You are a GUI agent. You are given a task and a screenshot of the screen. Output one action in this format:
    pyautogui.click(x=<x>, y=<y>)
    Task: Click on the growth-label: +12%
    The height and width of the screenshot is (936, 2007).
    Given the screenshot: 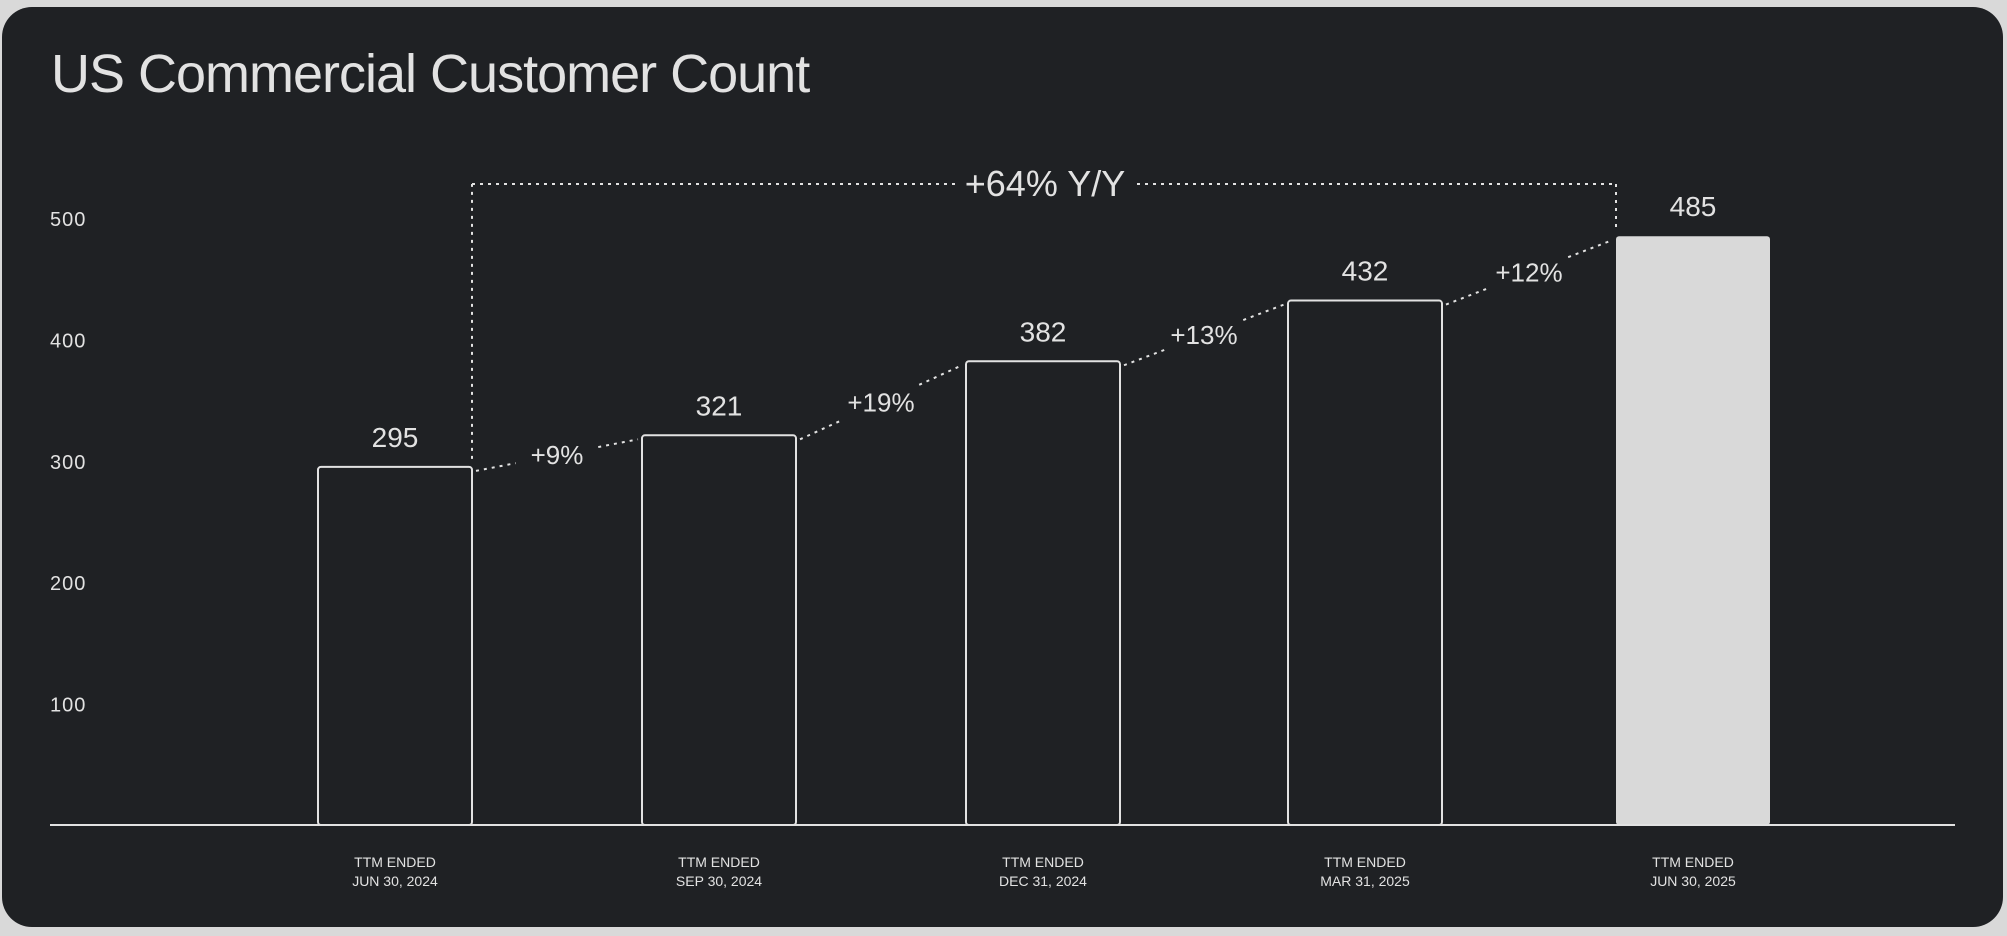 What is the action you would take?
    pyautogui.click(x=1528, y=272)
    